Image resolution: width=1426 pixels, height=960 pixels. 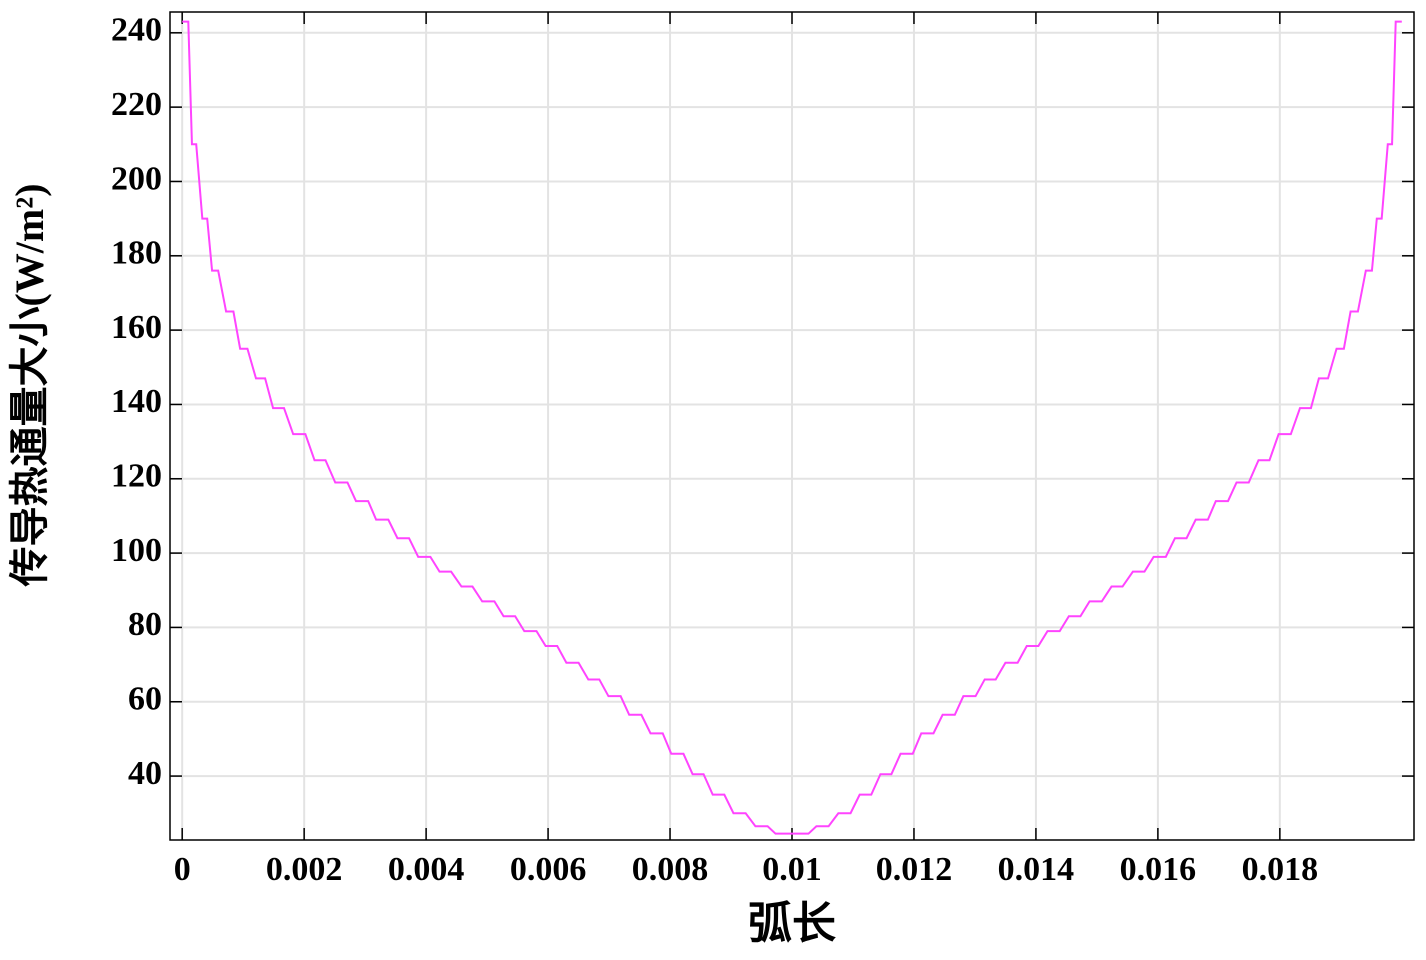 What do you see at coordinates (1280, 869) in the screenshot?
I see `x-tick-label: 0.018` at bounding box center [1280, 869].